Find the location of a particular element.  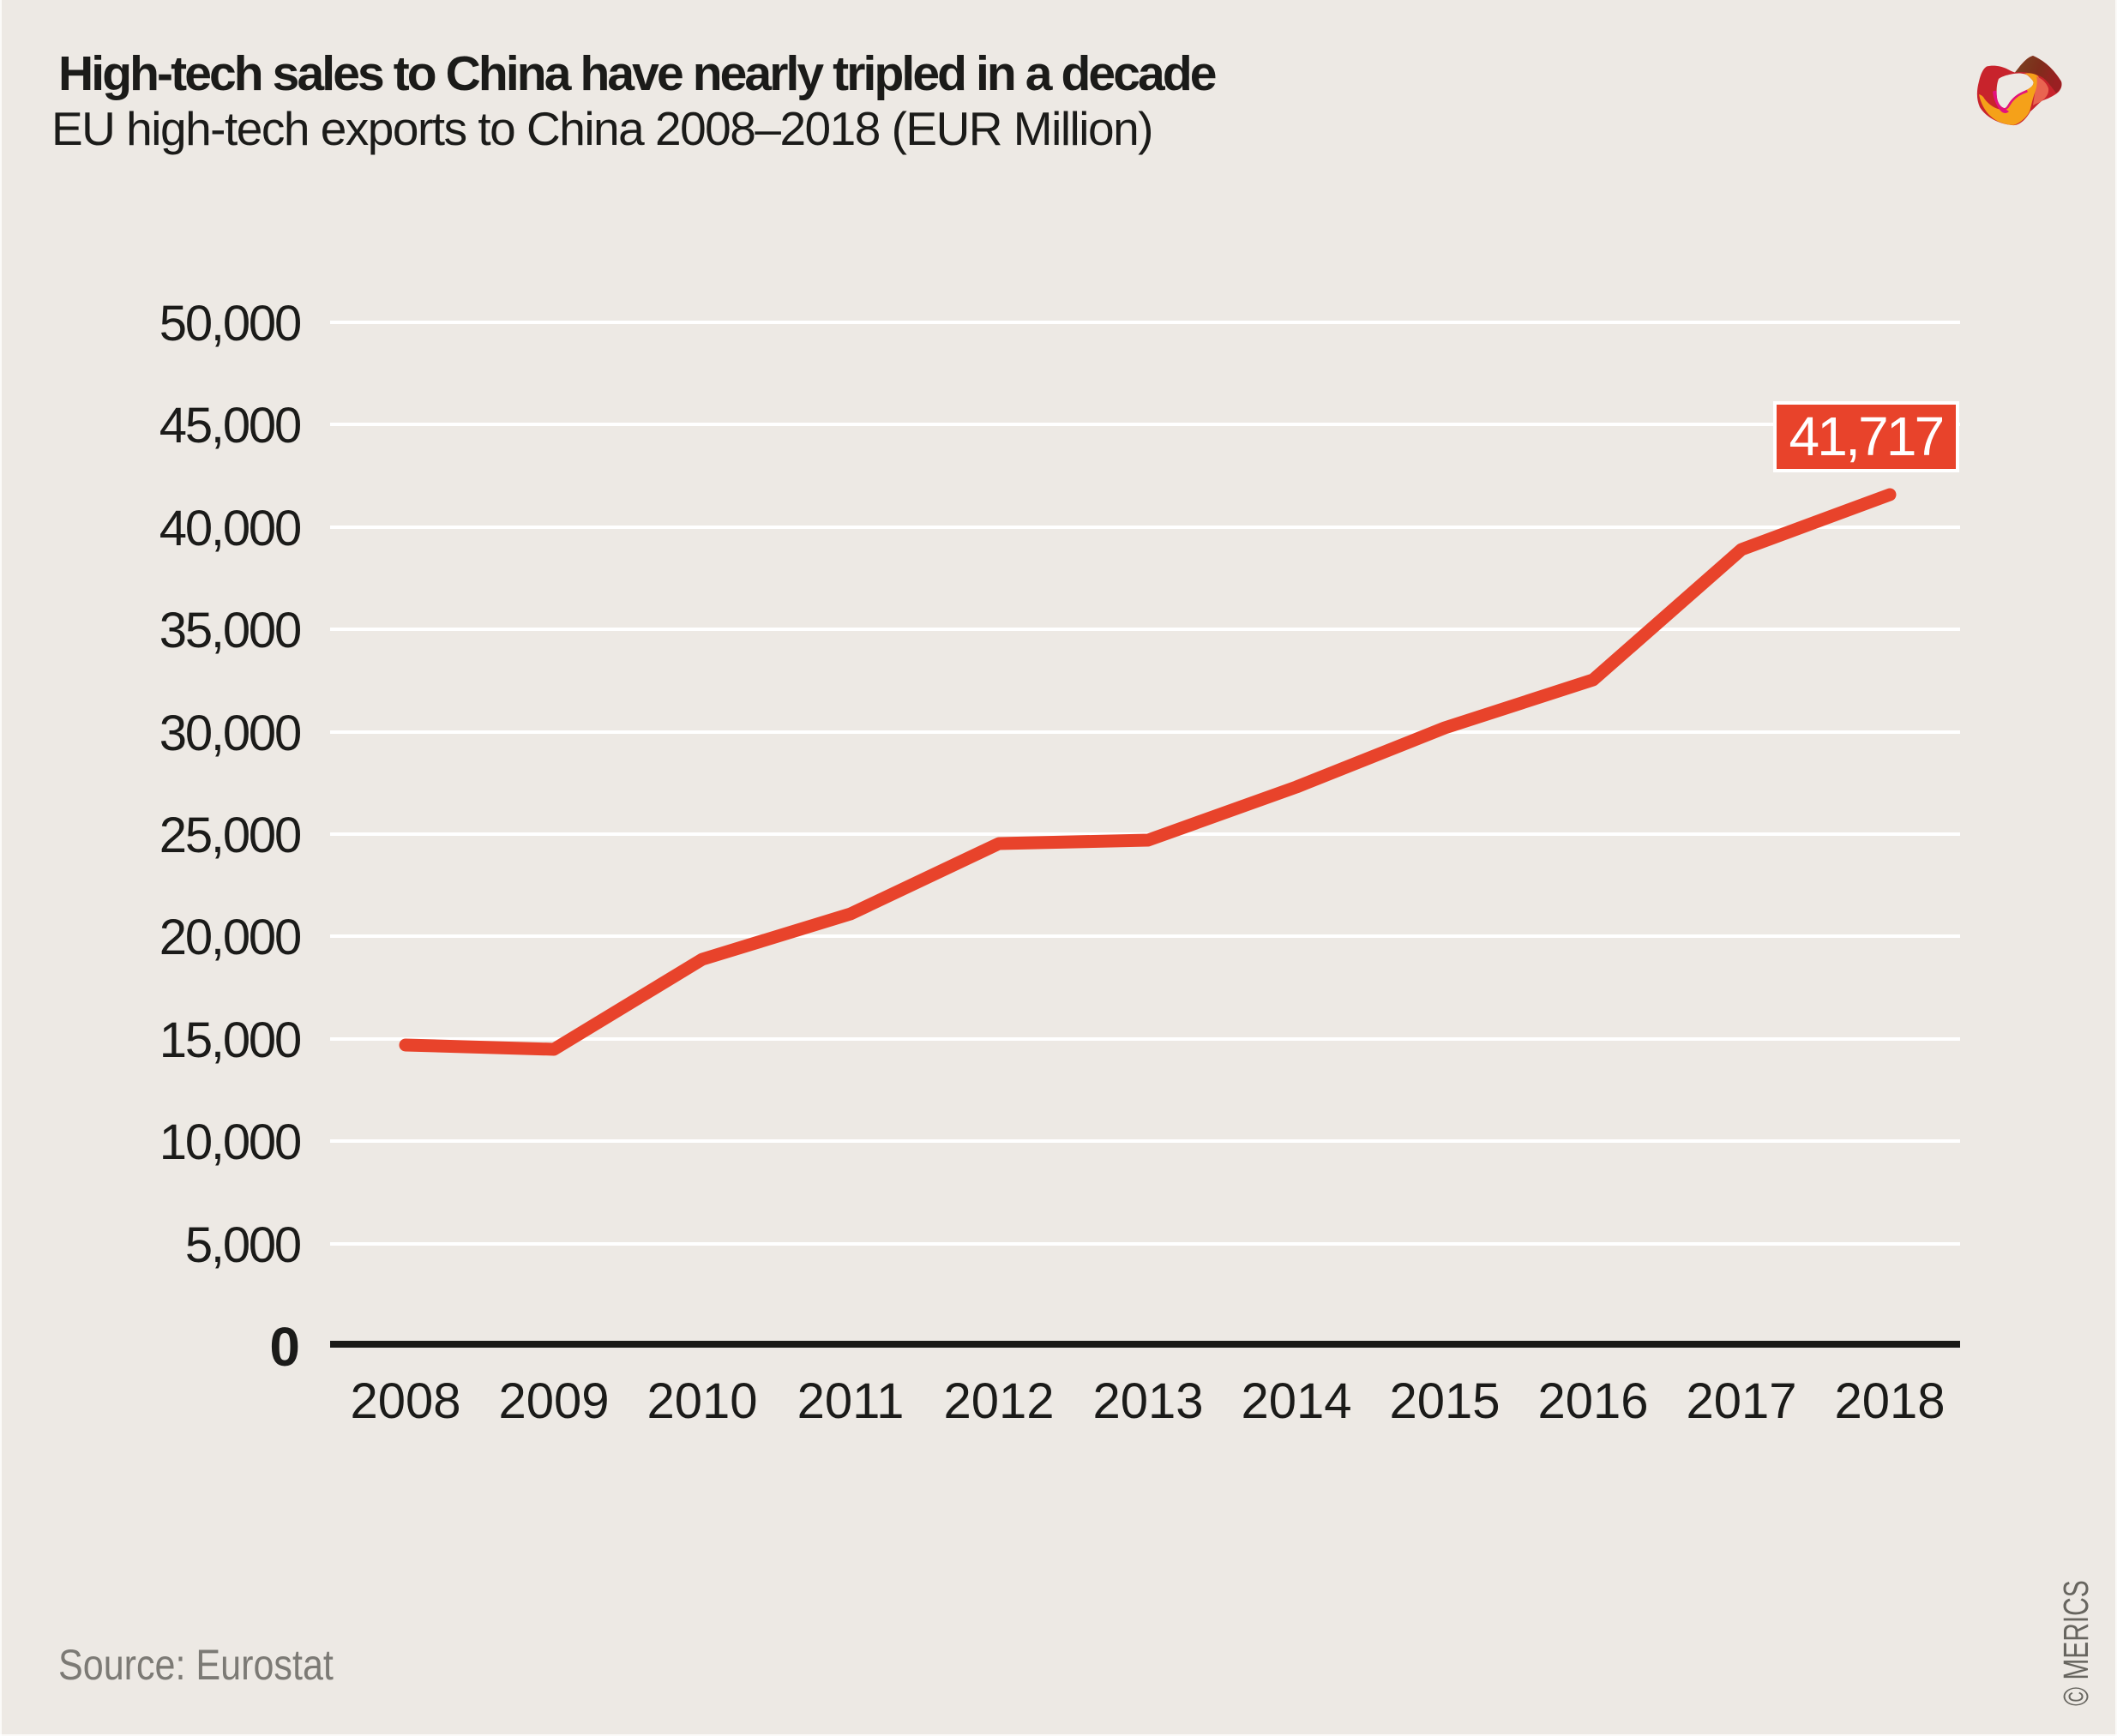

svg-text: 0 is located at coordinates (284, 1347).